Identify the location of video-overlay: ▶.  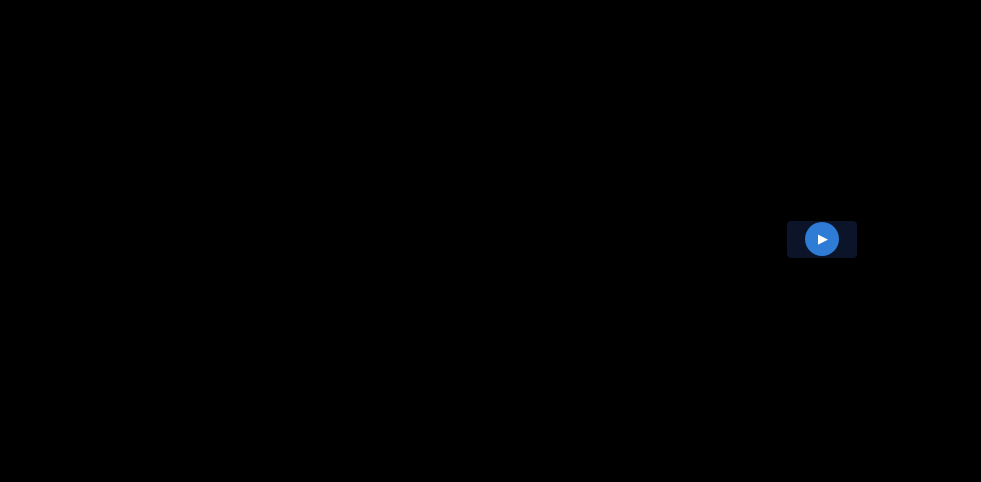
(822, 239).